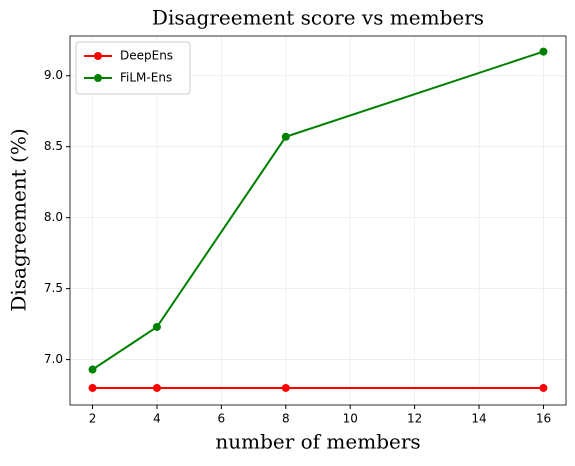 This screenshot has width=575, height=466. Describe the element at coordinates (414, 419) in the screenshot. I see `x-tick-label: 12` at that location.